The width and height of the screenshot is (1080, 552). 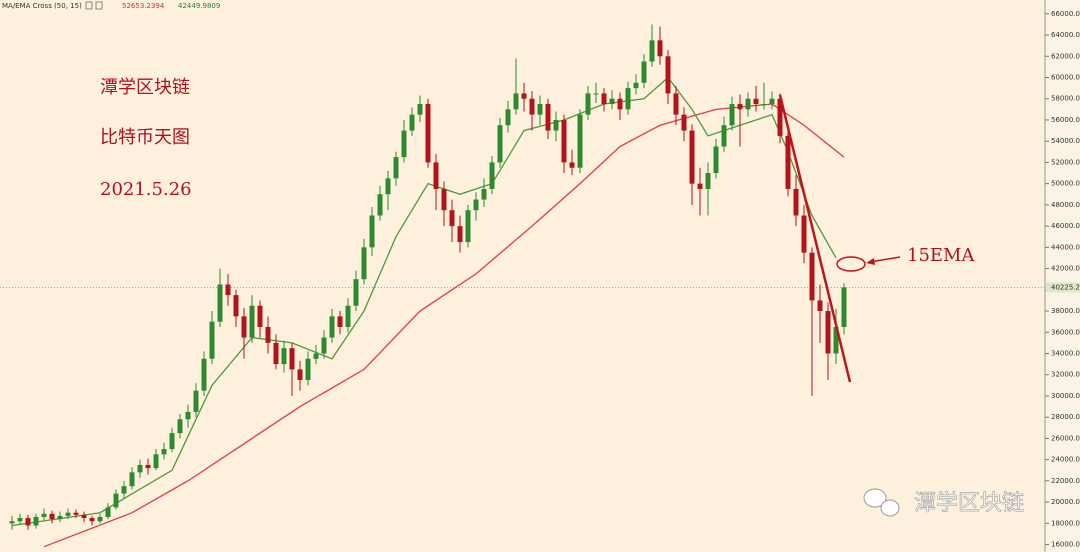 What do you see at coordinates (870, 261) in the screenshot?
I see `arrow-head` at bounding box center [870, 261].